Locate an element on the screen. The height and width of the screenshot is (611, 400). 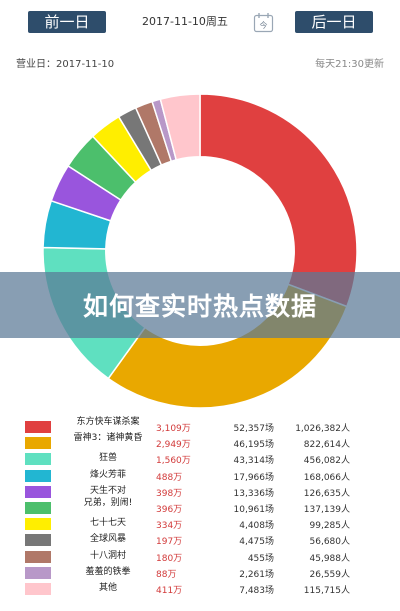
calendar-today-label: 今 is located at coordinates (264, 25).